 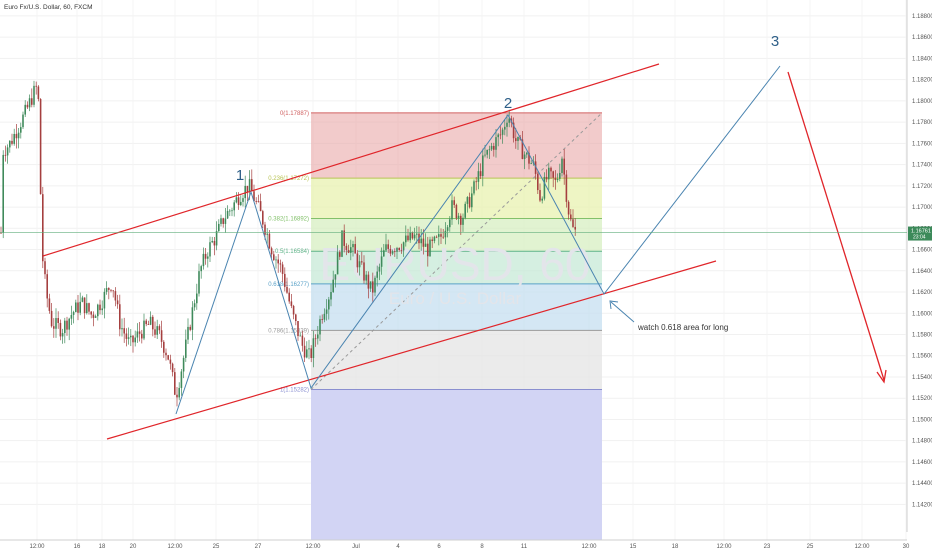 What do you see at coordinates (881, 376) in the screenshot?
I see `down-arrow-head` at bounding box center [881, 376].